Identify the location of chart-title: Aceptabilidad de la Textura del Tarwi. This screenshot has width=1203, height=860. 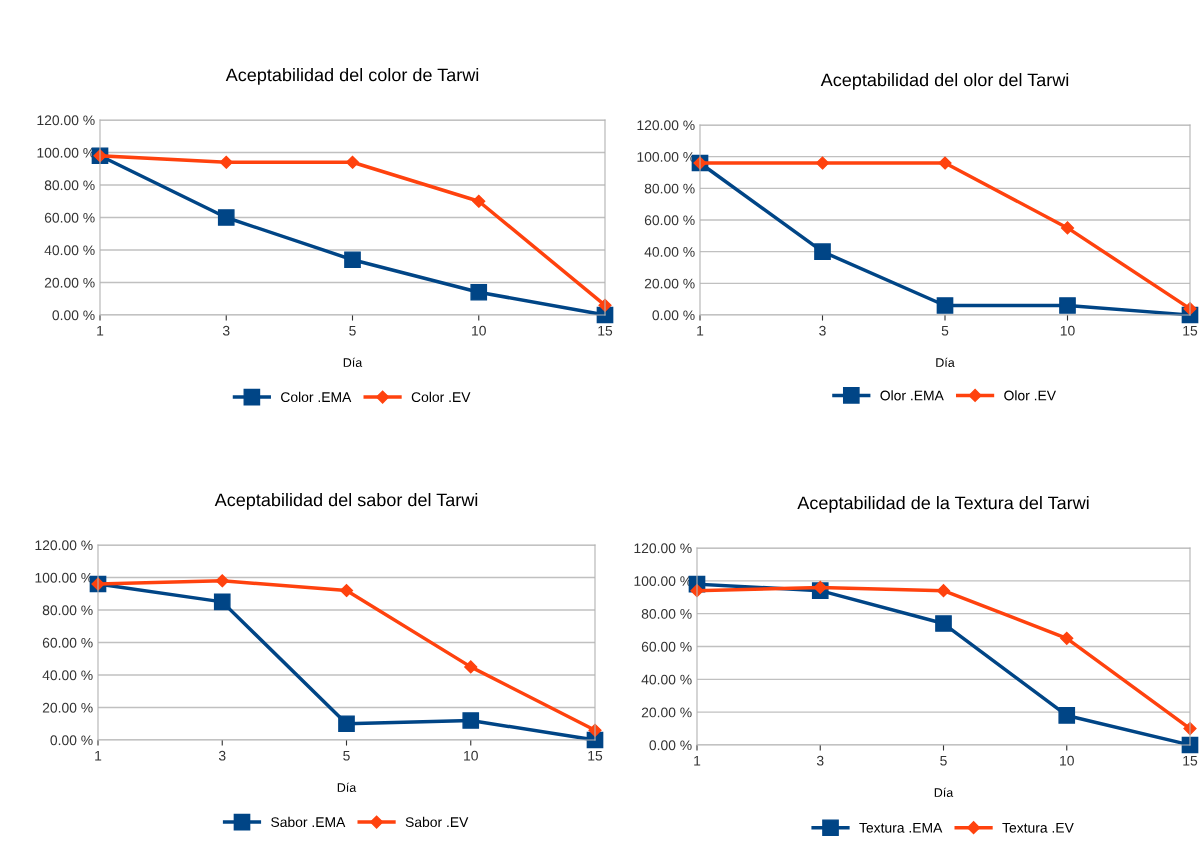
(943, 504).